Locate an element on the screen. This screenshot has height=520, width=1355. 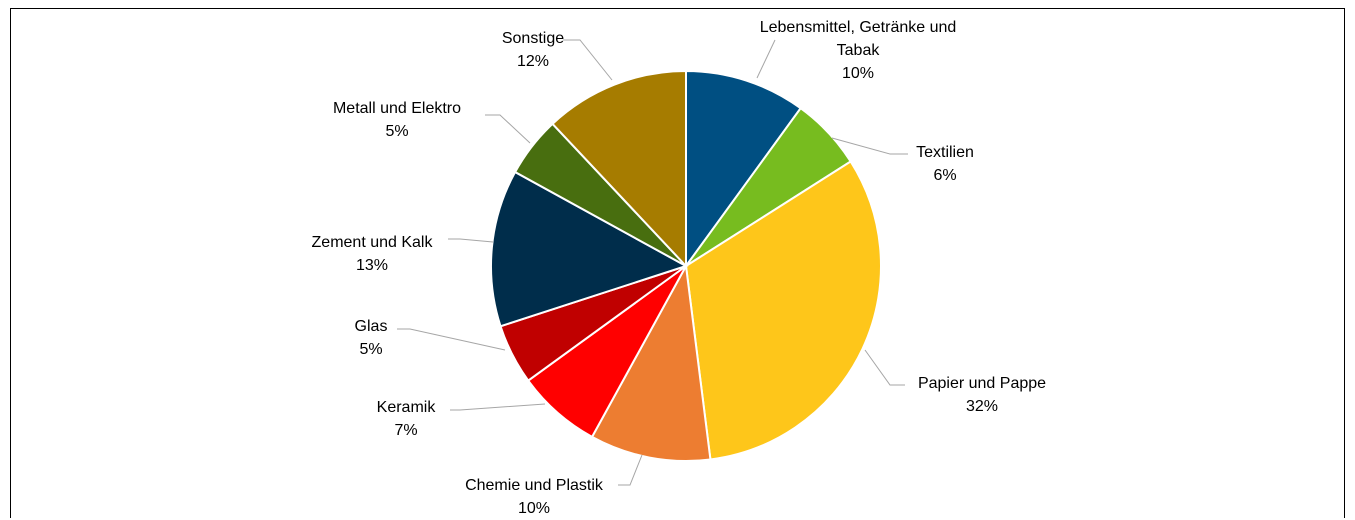
category-label: Glas is located at coordinates (371, 326).